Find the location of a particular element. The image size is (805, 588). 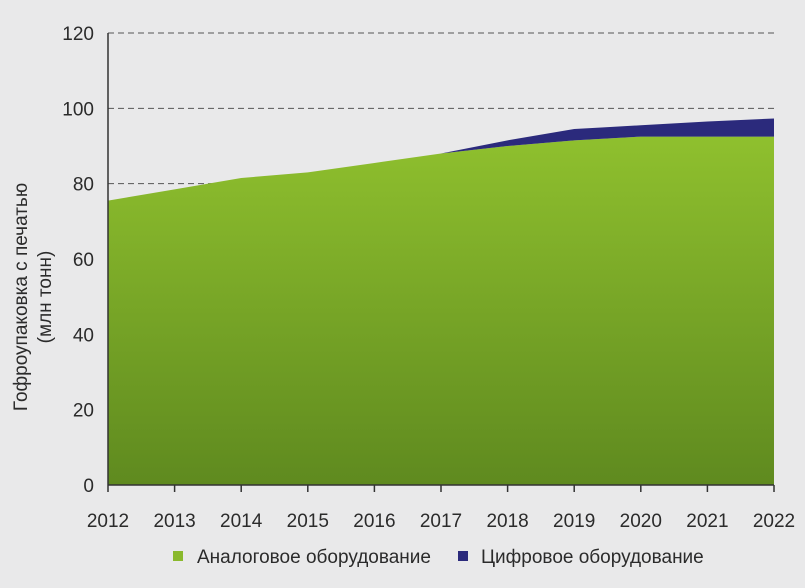

y-tick-label-40: 40 is located at coordinates (83, 335).